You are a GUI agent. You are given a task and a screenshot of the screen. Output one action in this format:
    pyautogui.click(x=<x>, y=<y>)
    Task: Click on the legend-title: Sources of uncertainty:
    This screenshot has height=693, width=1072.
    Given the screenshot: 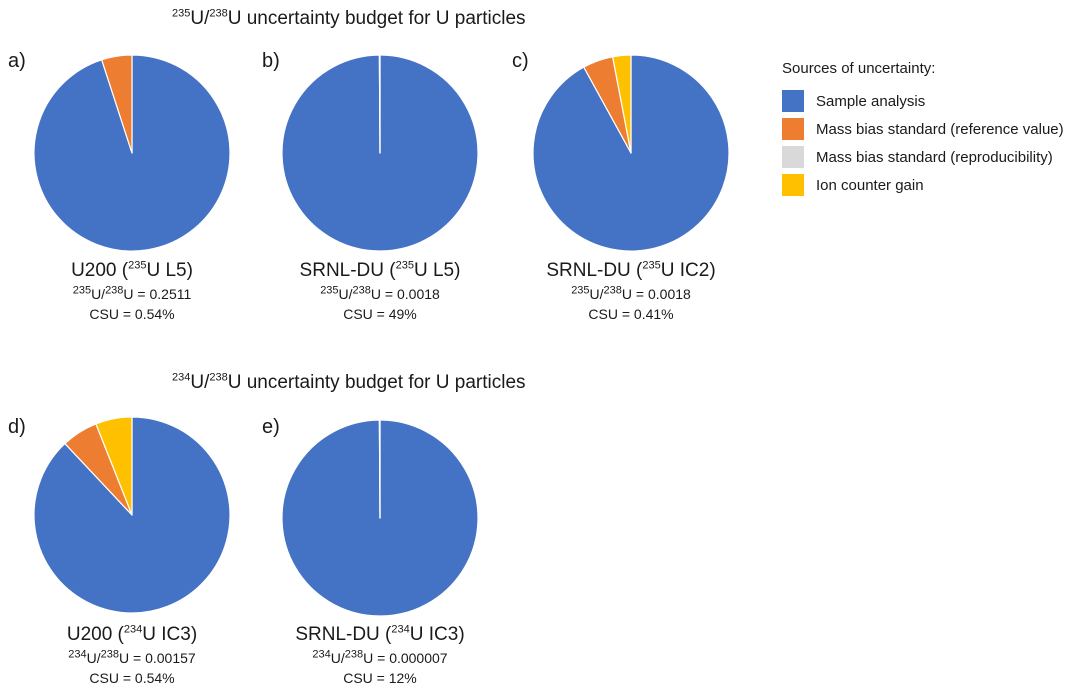 What is the action you would take?
    pyautogui.click(x=859, y=68)
    